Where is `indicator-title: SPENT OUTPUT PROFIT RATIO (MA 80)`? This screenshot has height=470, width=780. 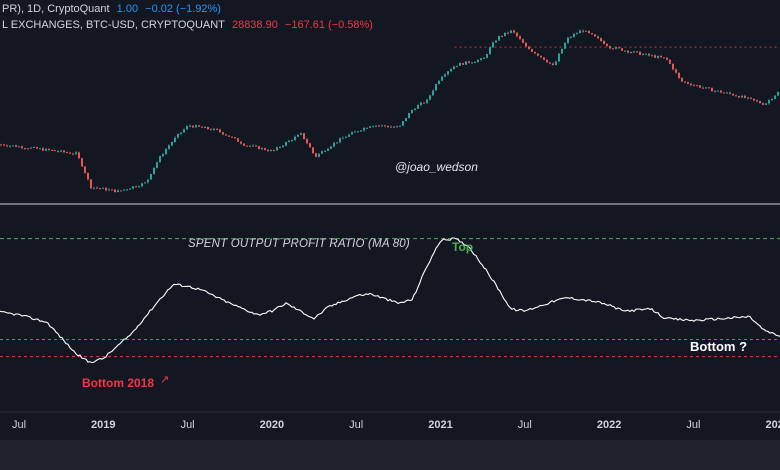 indicator-title: SPENT OUTPUT PROFIT RATIO (MA 80) is located at coordinates (299, 244).